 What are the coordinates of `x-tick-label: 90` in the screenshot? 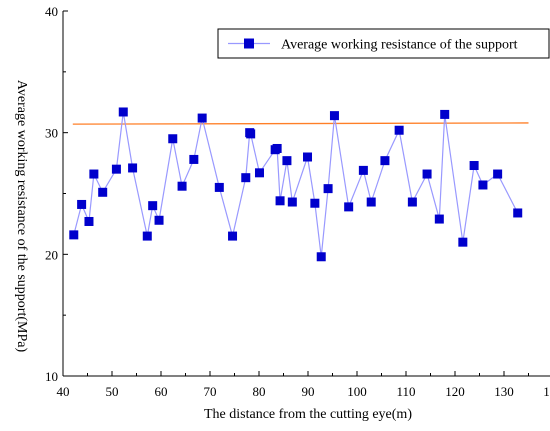 It's located at (308, 391).